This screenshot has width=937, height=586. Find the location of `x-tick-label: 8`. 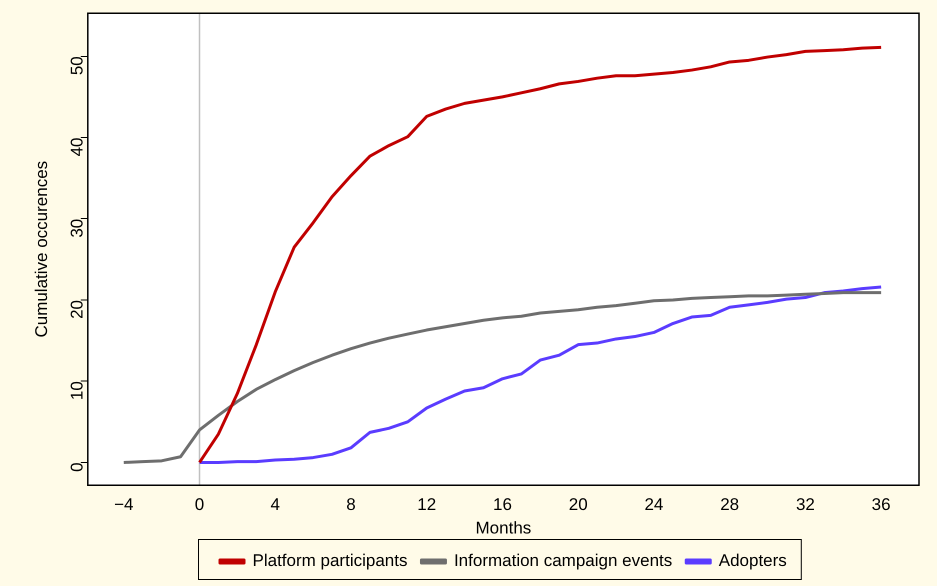

x-tick-label: 8 is located at coordinates (351, 504).